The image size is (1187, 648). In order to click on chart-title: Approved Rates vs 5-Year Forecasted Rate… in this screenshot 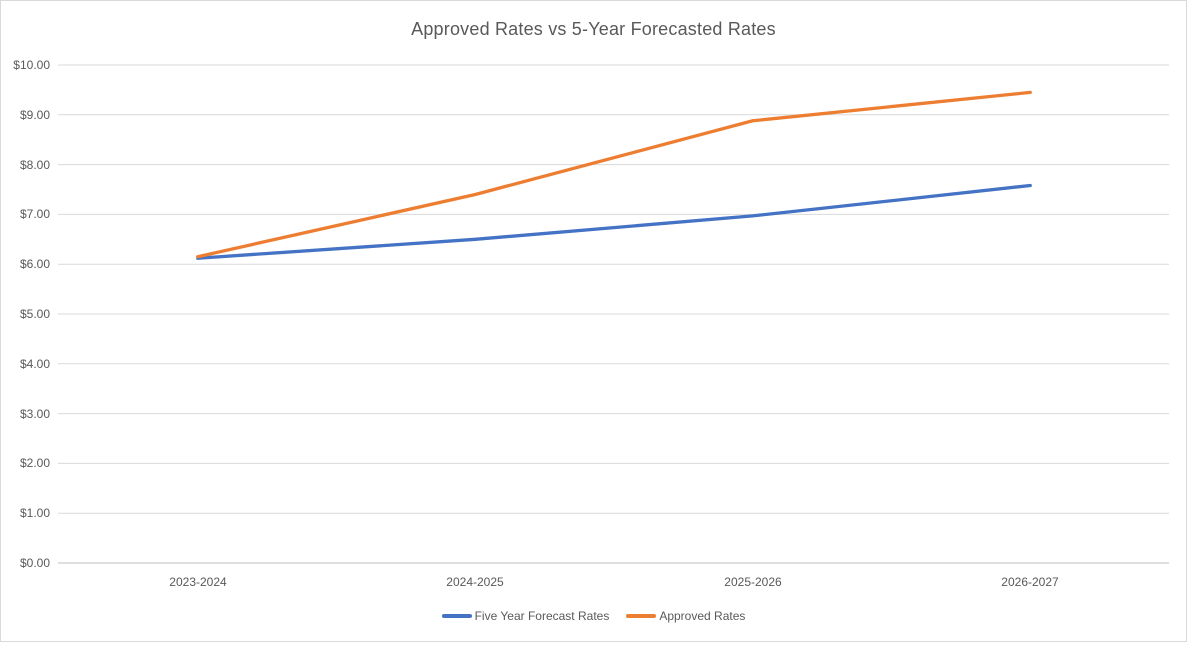, I will do `click(593, 29)`.